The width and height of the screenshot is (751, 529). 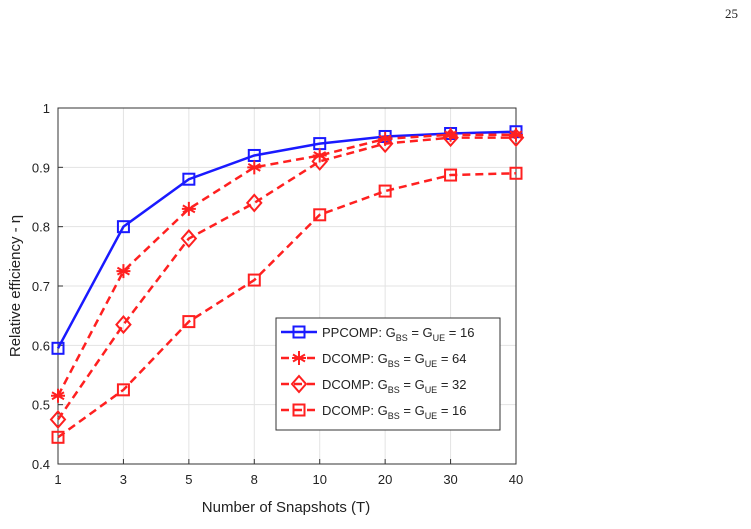 What do you see at coordinates (188, 479) in the screenshot?
I see `x-tick-label: 5` at bounding box center [188, 479].